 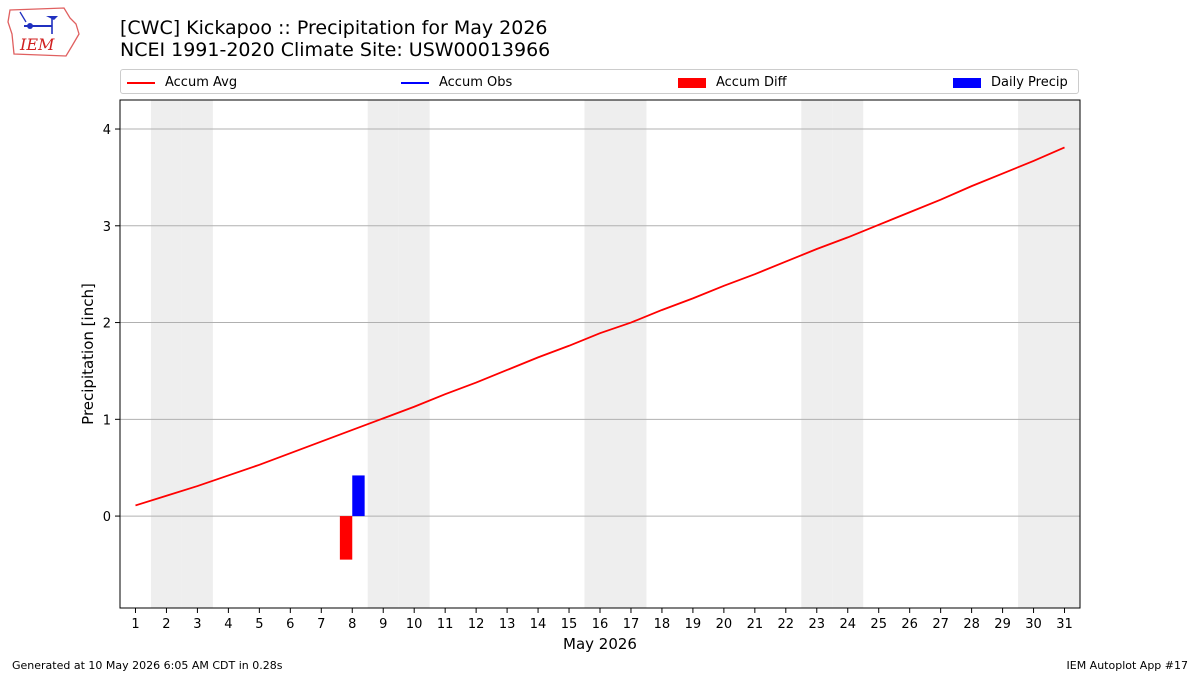 I want to click on x-tick-label-22: 22, so click(x=786, y=624).